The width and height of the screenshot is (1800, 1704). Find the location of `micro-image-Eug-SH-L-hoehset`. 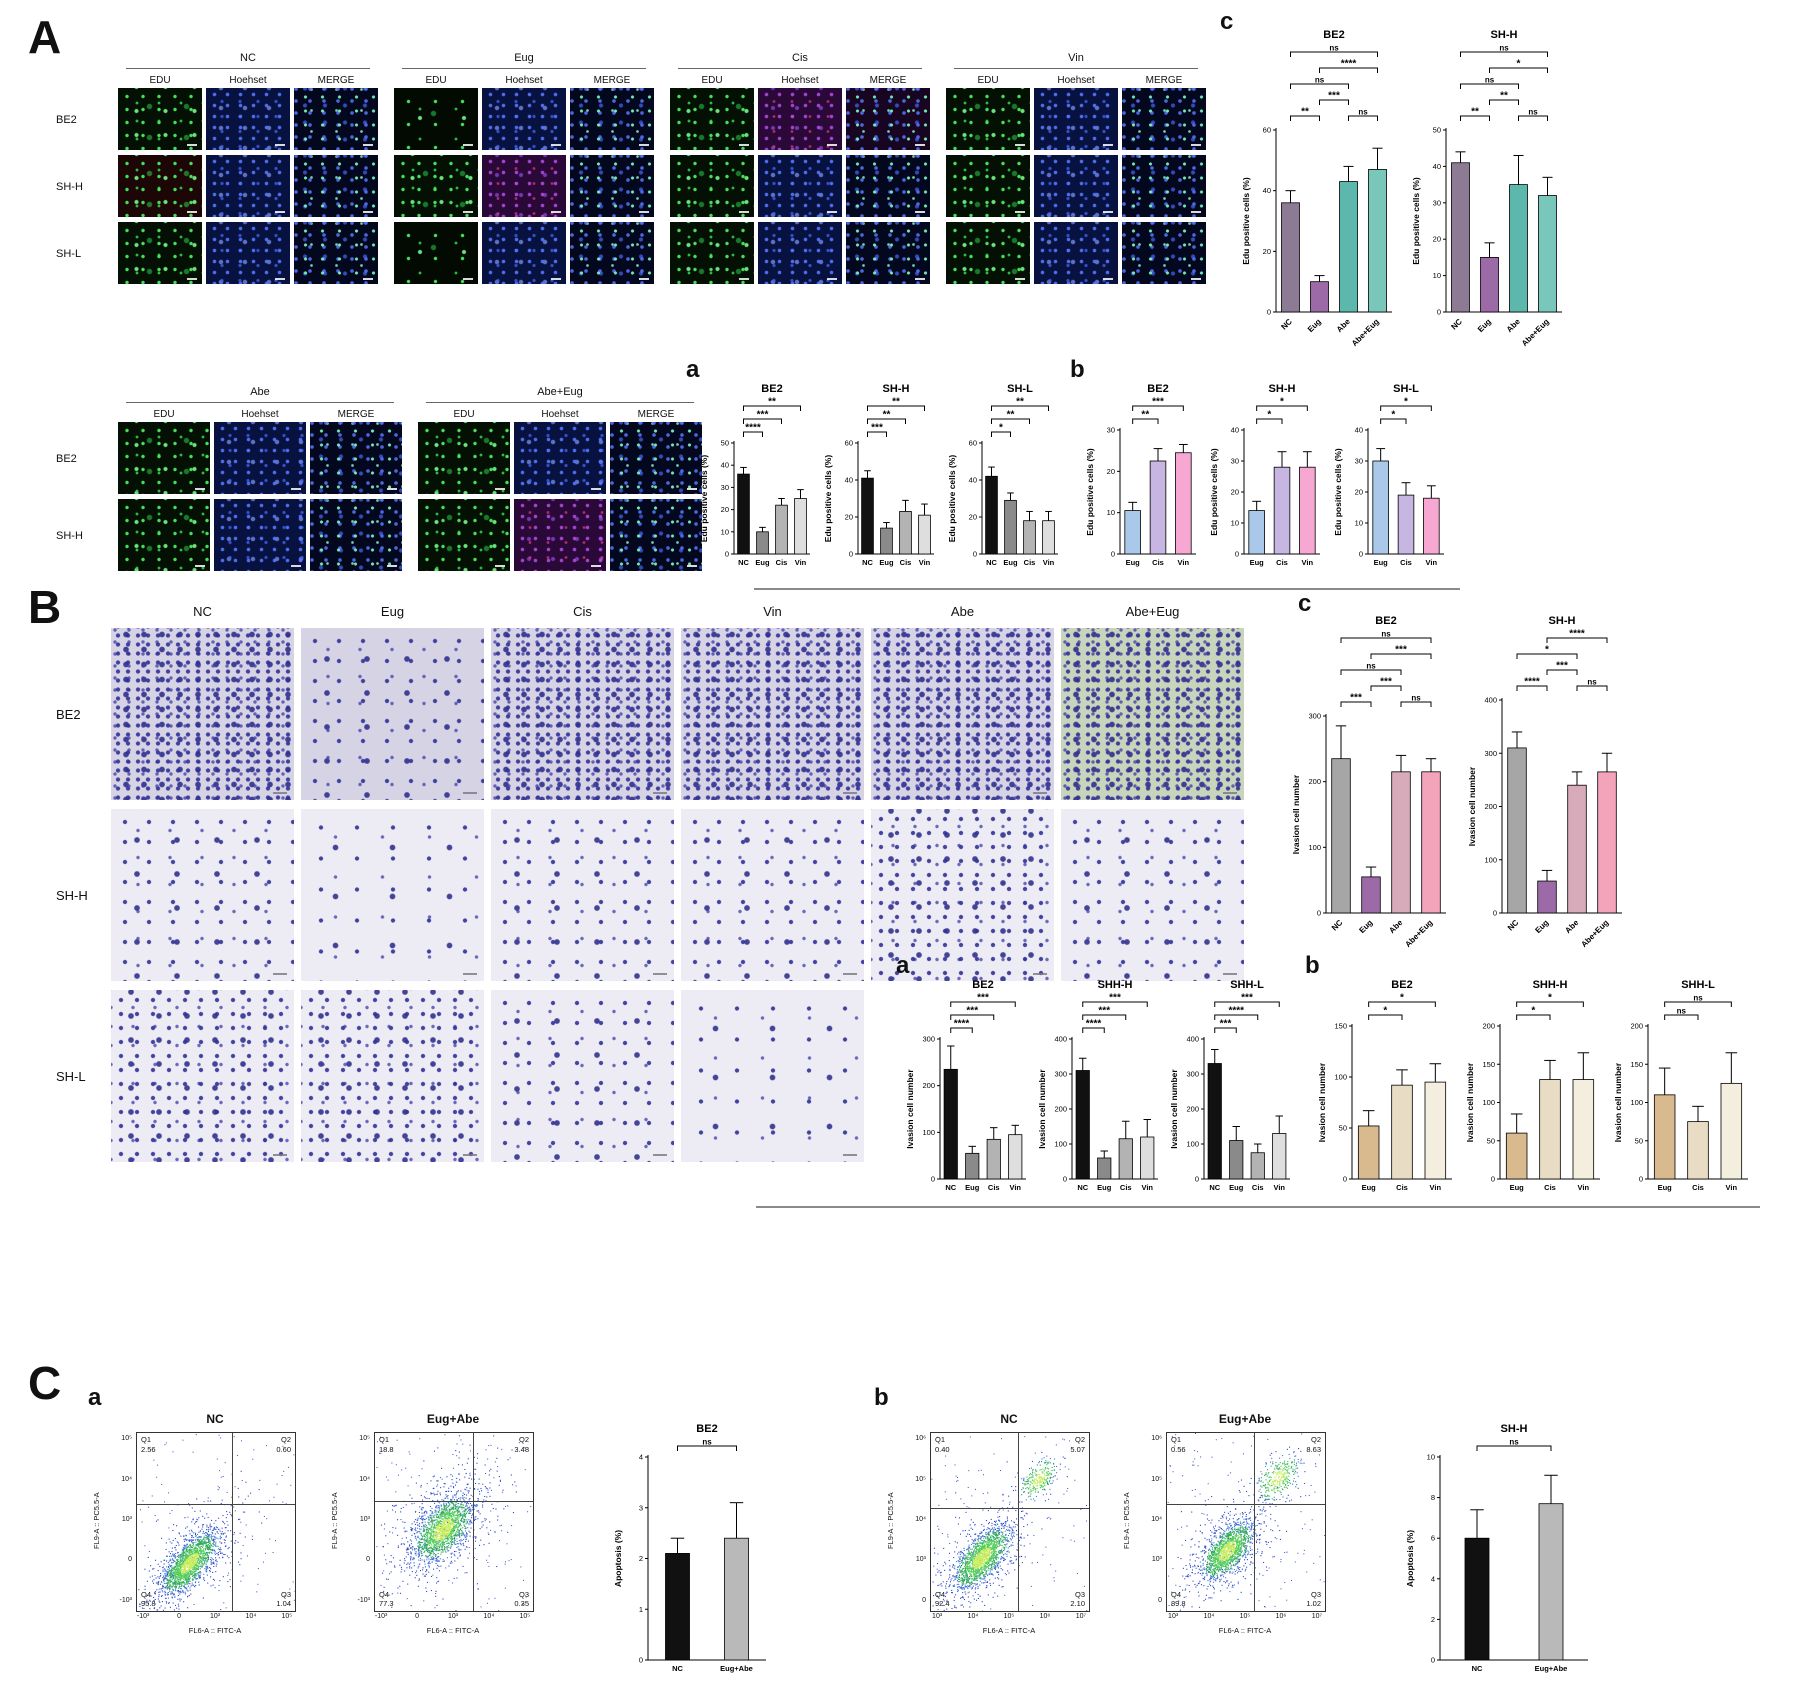

micro-image-Eug-SH-L-hoehset is located at coordinates (524, 253).